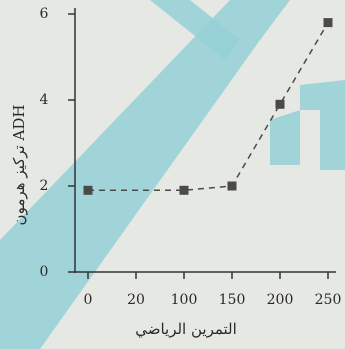  Describe the element at coordinates (44, 100) in the screenshot. I see `y-tick-label: 4` at that location.